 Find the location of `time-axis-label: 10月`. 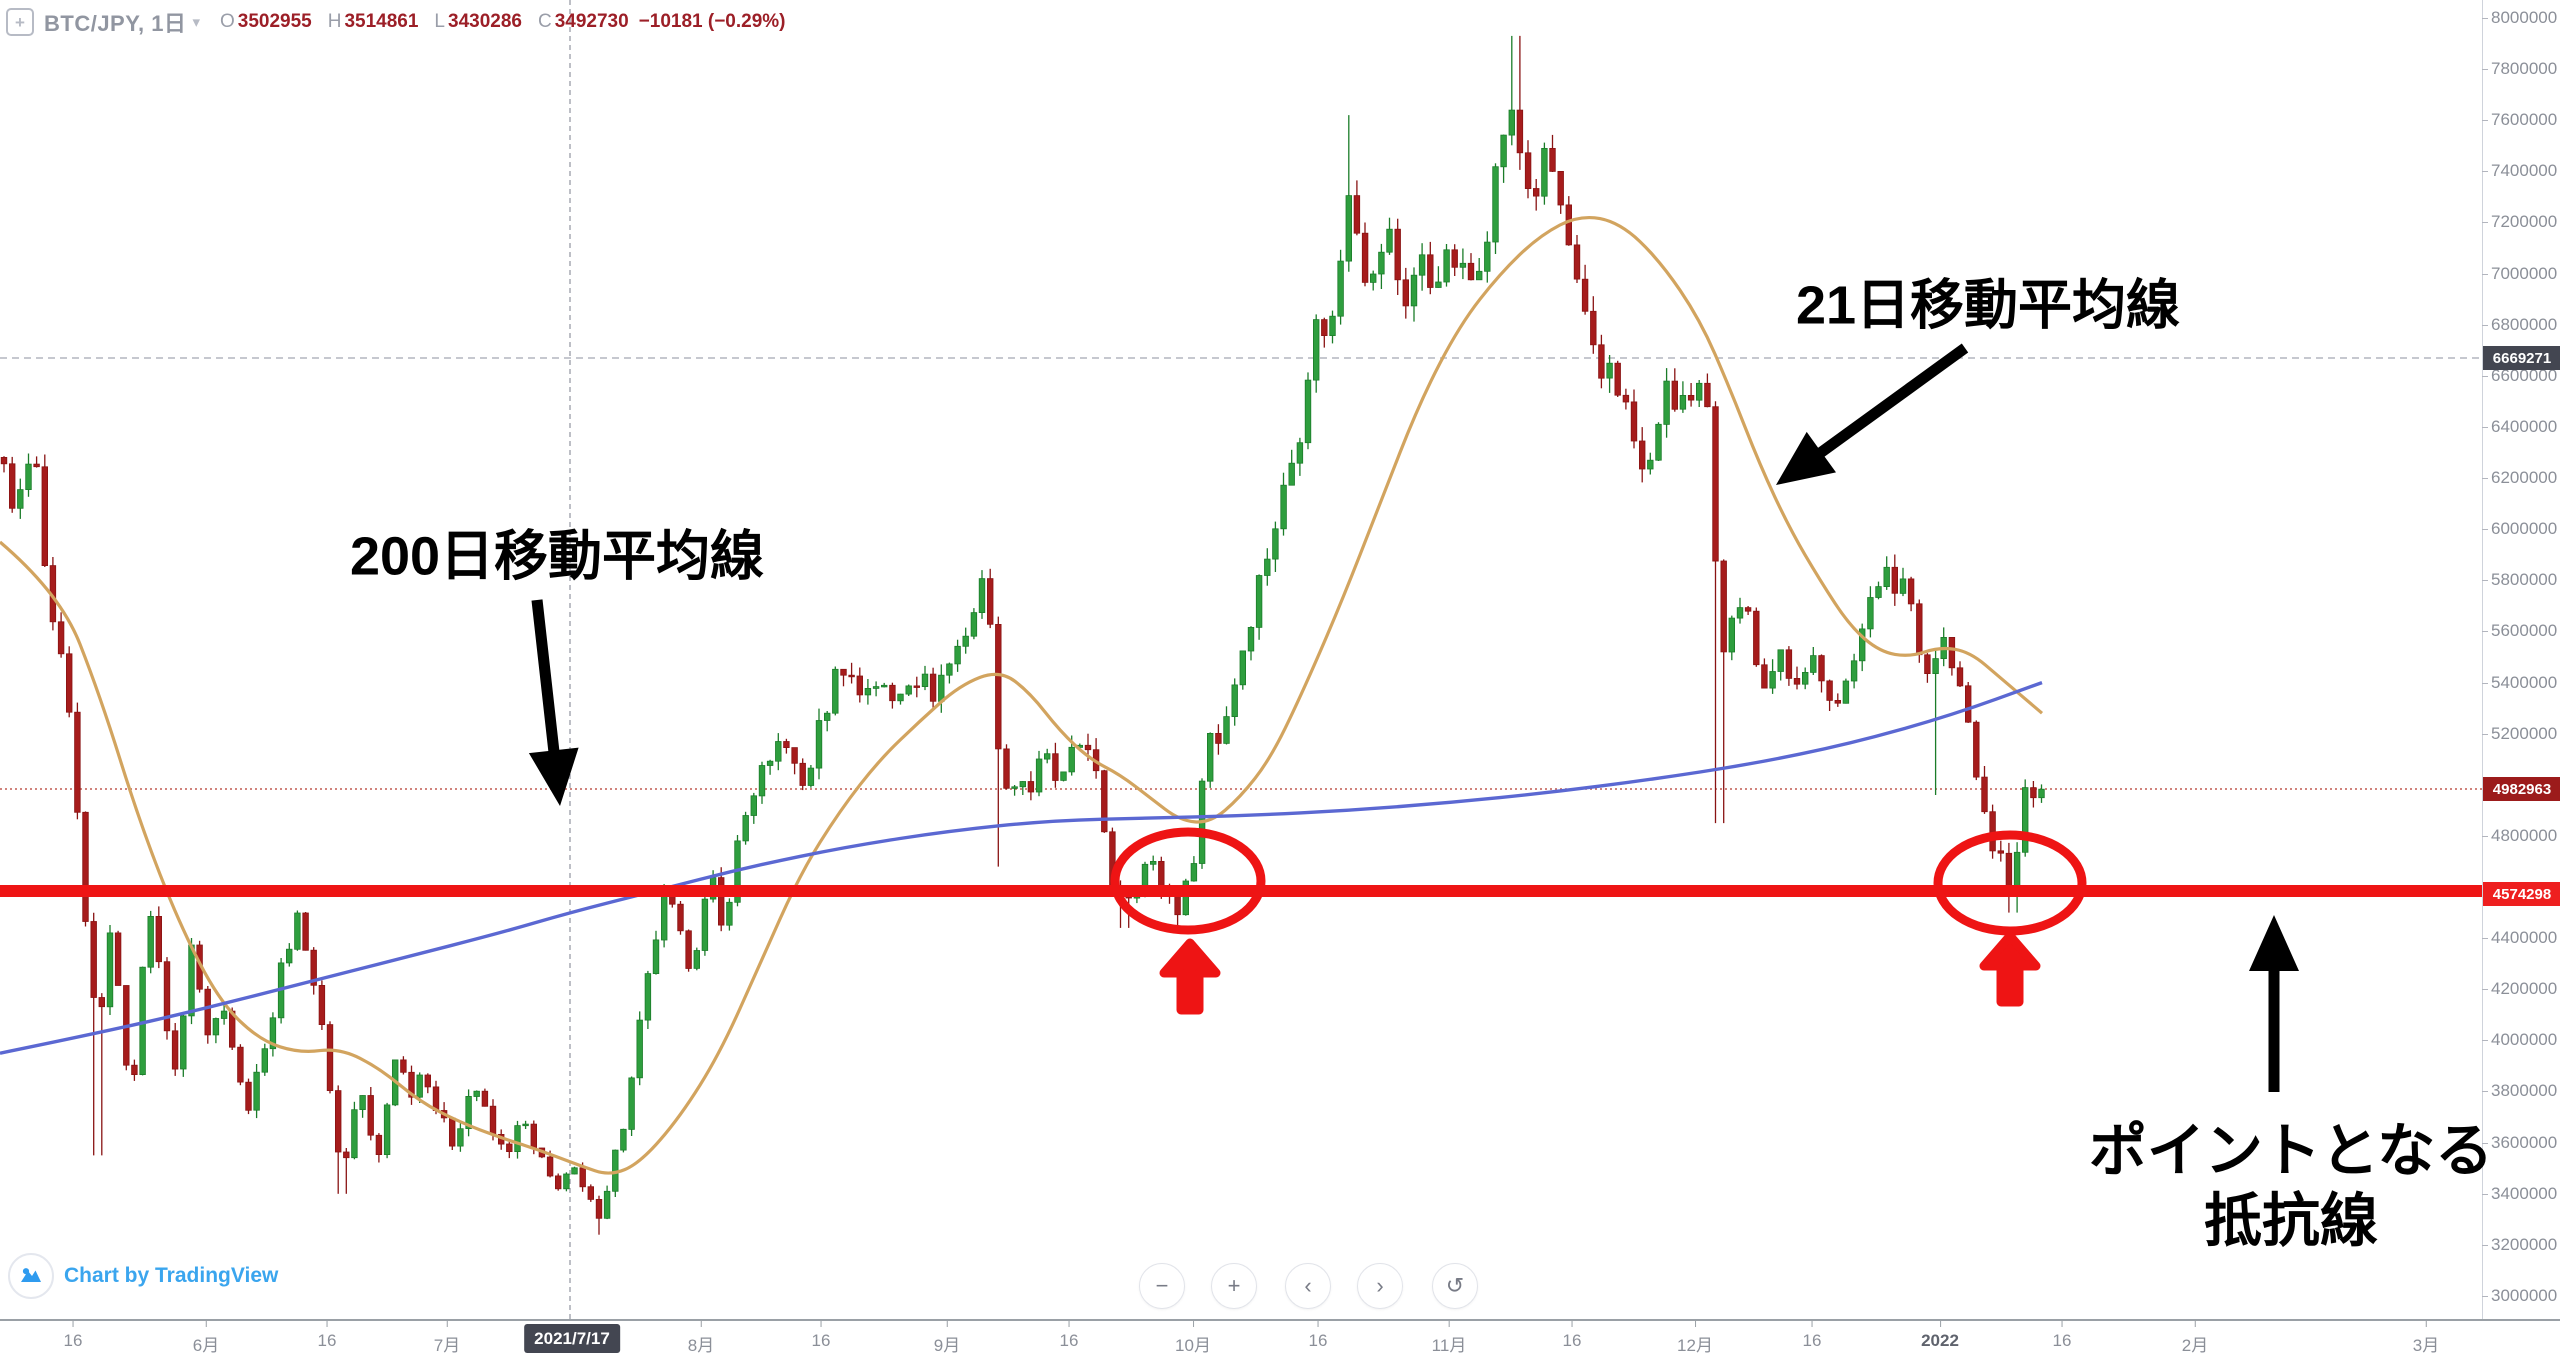

time-axis-label: 10月 is located at coordinates (1193, 1338).